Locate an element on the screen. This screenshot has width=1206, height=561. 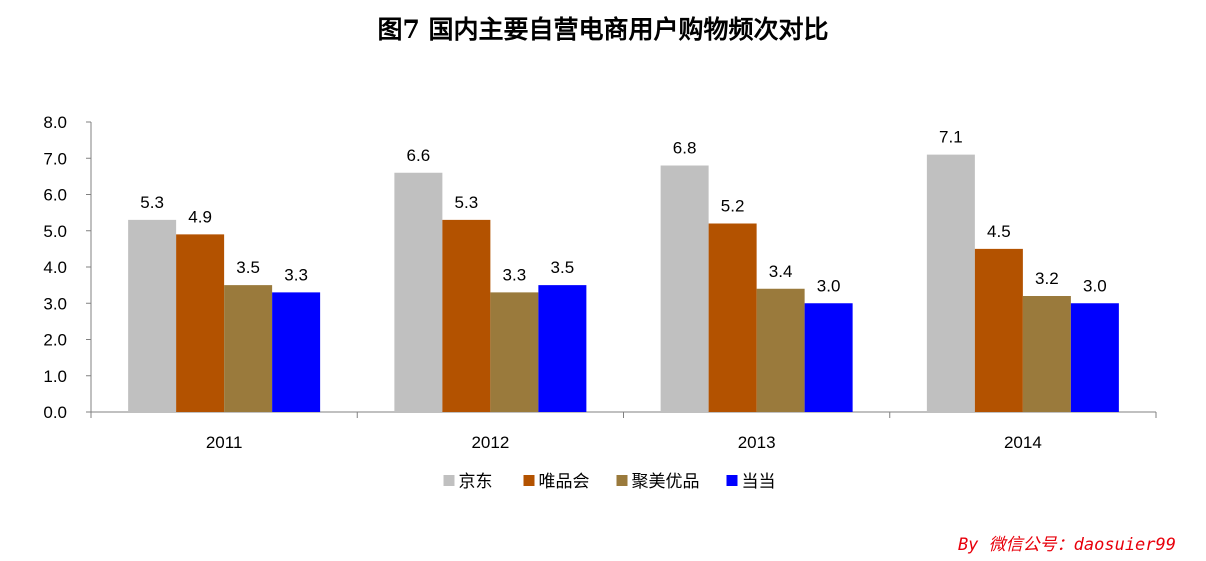
y-tick-label: 7.0 is located at coordinates (55, 158).